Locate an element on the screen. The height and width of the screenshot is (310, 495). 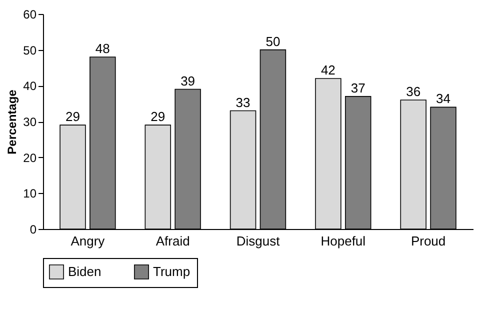
data-label: 50 is located at coordinates (273, 41).